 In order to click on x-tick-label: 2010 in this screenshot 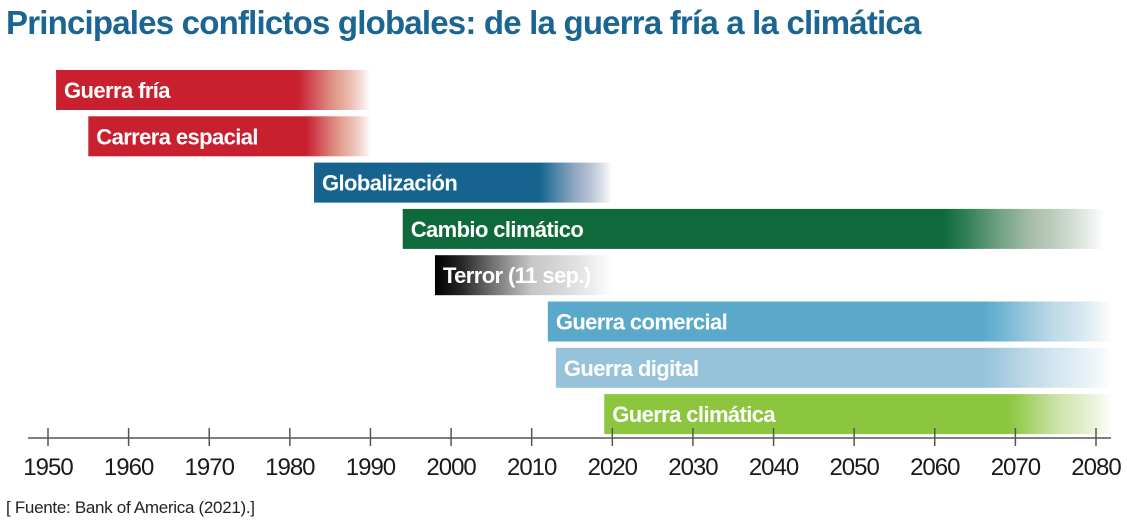, I will do `click(532, 467)`.